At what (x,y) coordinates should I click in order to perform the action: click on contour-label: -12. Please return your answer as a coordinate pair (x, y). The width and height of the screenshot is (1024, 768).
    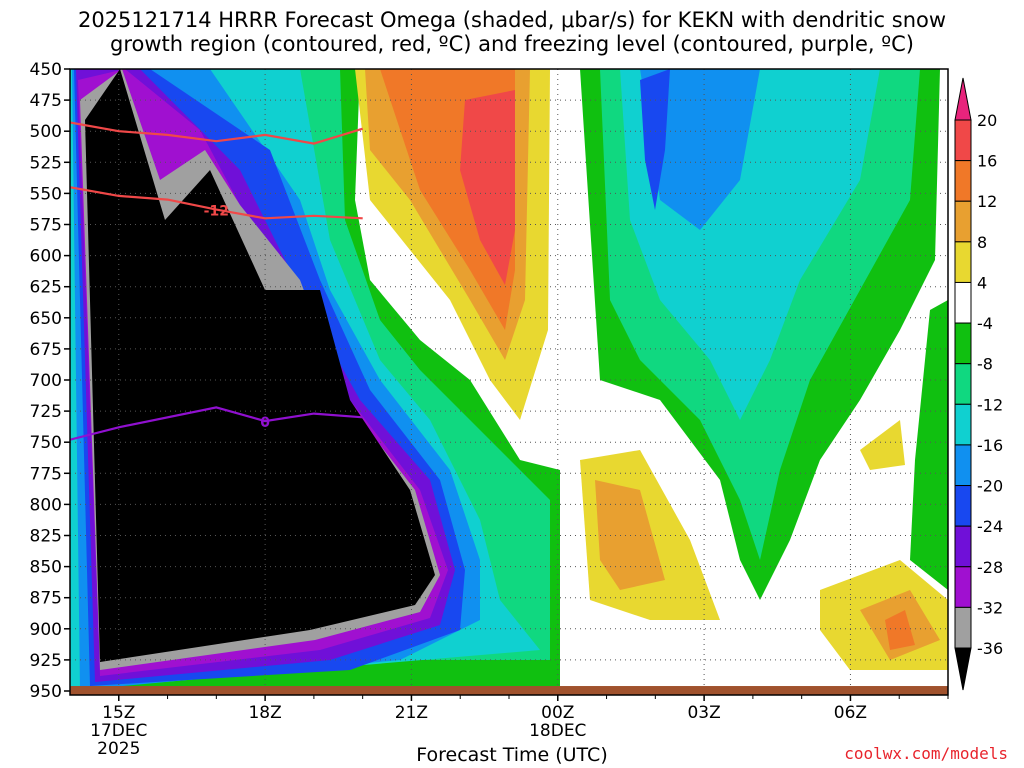
    Looking at the image, I should click on (216, 212).